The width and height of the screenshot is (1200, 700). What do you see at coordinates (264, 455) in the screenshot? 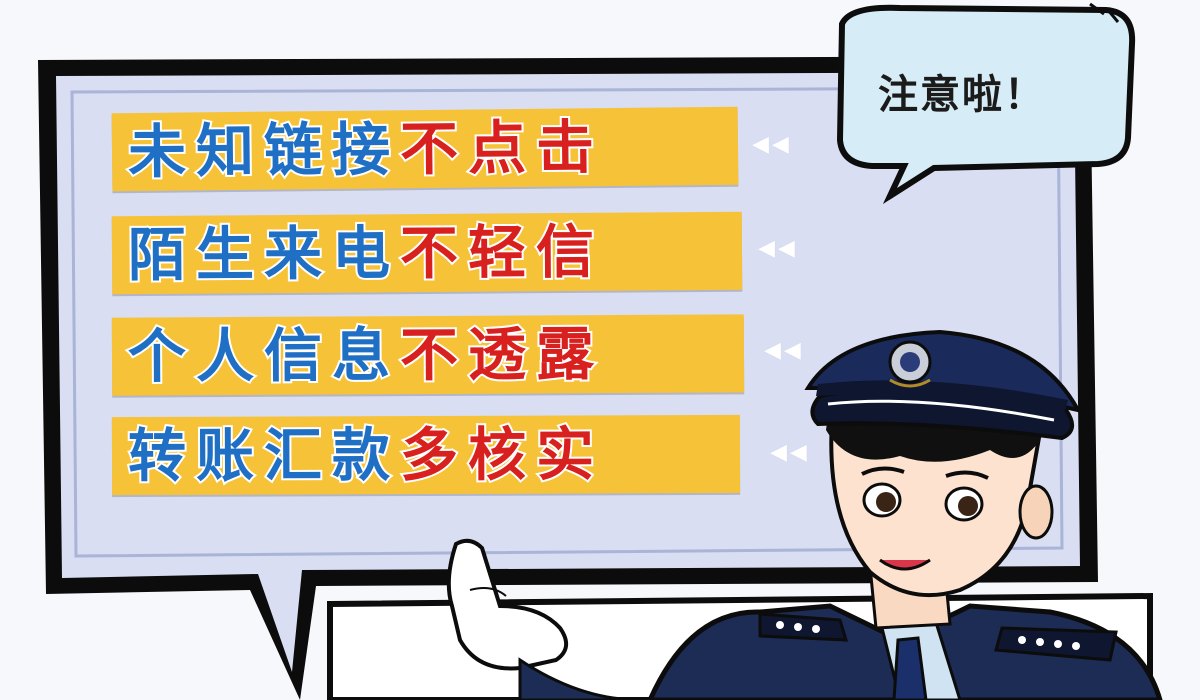
I see `tip-subject: 转账汇款` at bounding box center [264, 455].